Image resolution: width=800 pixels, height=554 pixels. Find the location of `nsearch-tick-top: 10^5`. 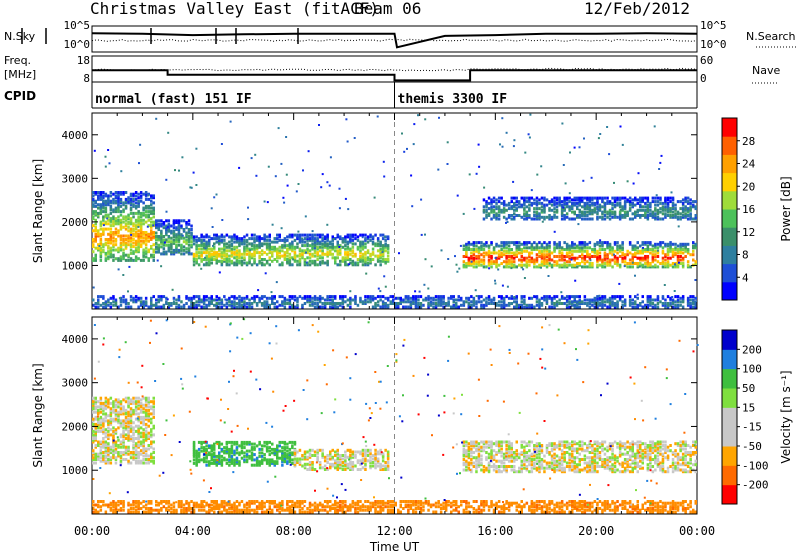

nsearch-tick-top: 10^5 is located at coordinates (713, 25).